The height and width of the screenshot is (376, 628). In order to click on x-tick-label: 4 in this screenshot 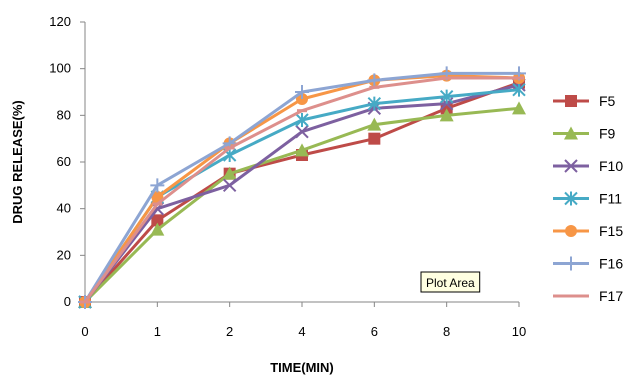, I will do `click(301, 331)`.